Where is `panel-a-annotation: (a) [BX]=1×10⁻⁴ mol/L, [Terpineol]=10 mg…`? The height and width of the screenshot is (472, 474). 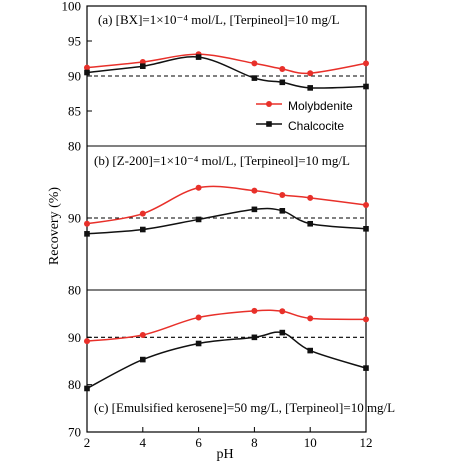 panel-a-annotation: (a) [BX]=1×10⁻⁴ mol/L, [Terpineol]=10 mg… is located at coordinates (219, 19).